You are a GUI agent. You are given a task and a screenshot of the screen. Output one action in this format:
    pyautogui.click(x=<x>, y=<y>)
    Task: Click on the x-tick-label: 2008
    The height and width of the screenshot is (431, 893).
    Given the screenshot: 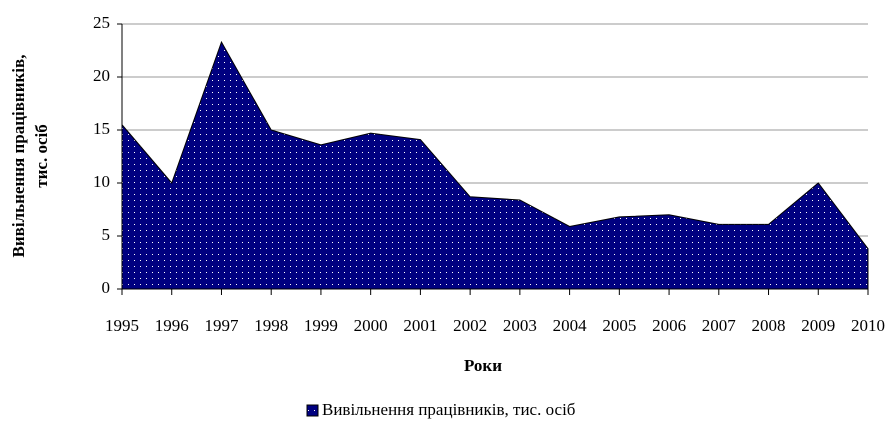 What is the action you would take?
    pyautogui.click(x=769, y=325)
    